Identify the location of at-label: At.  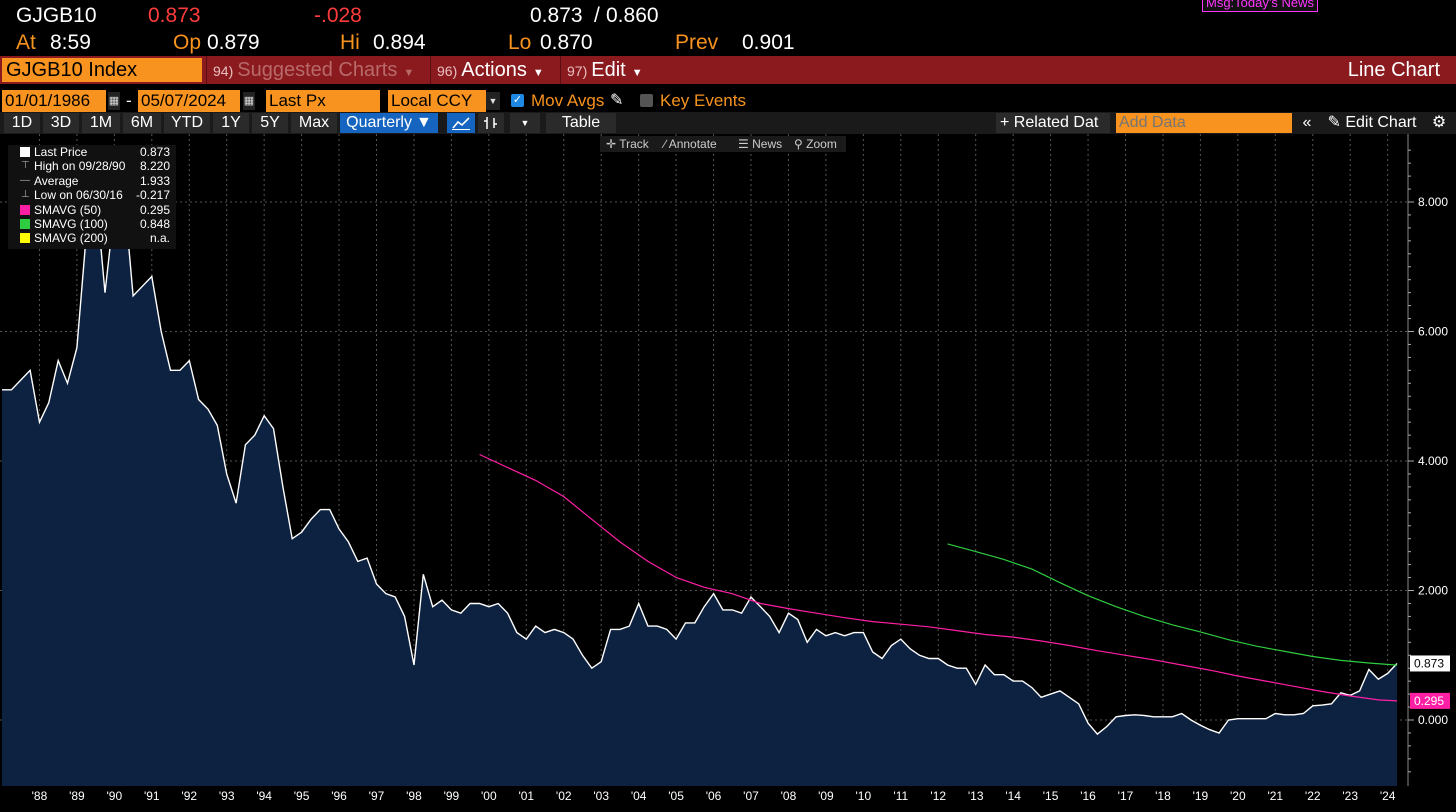
(26, 42).